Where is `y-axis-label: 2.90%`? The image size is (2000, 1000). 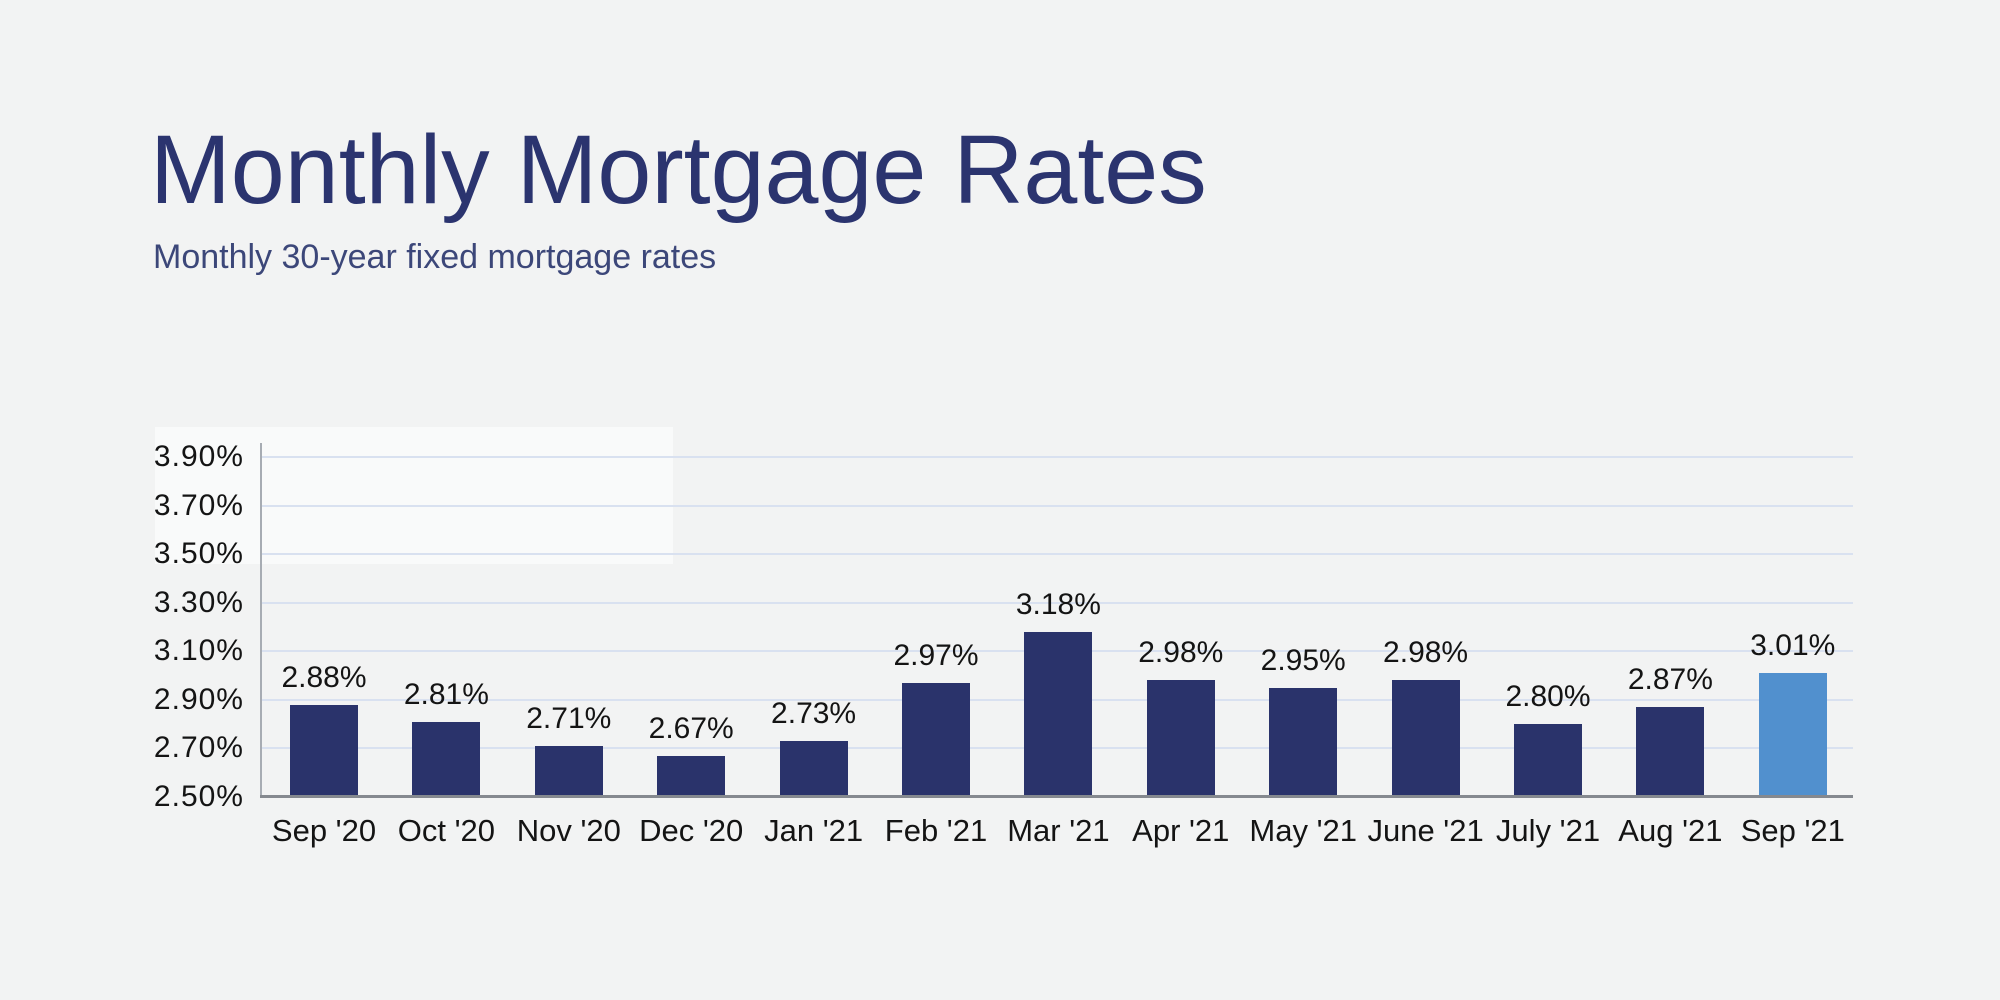
y-axis-label: 2.90% is located at coordinates (198, 699).